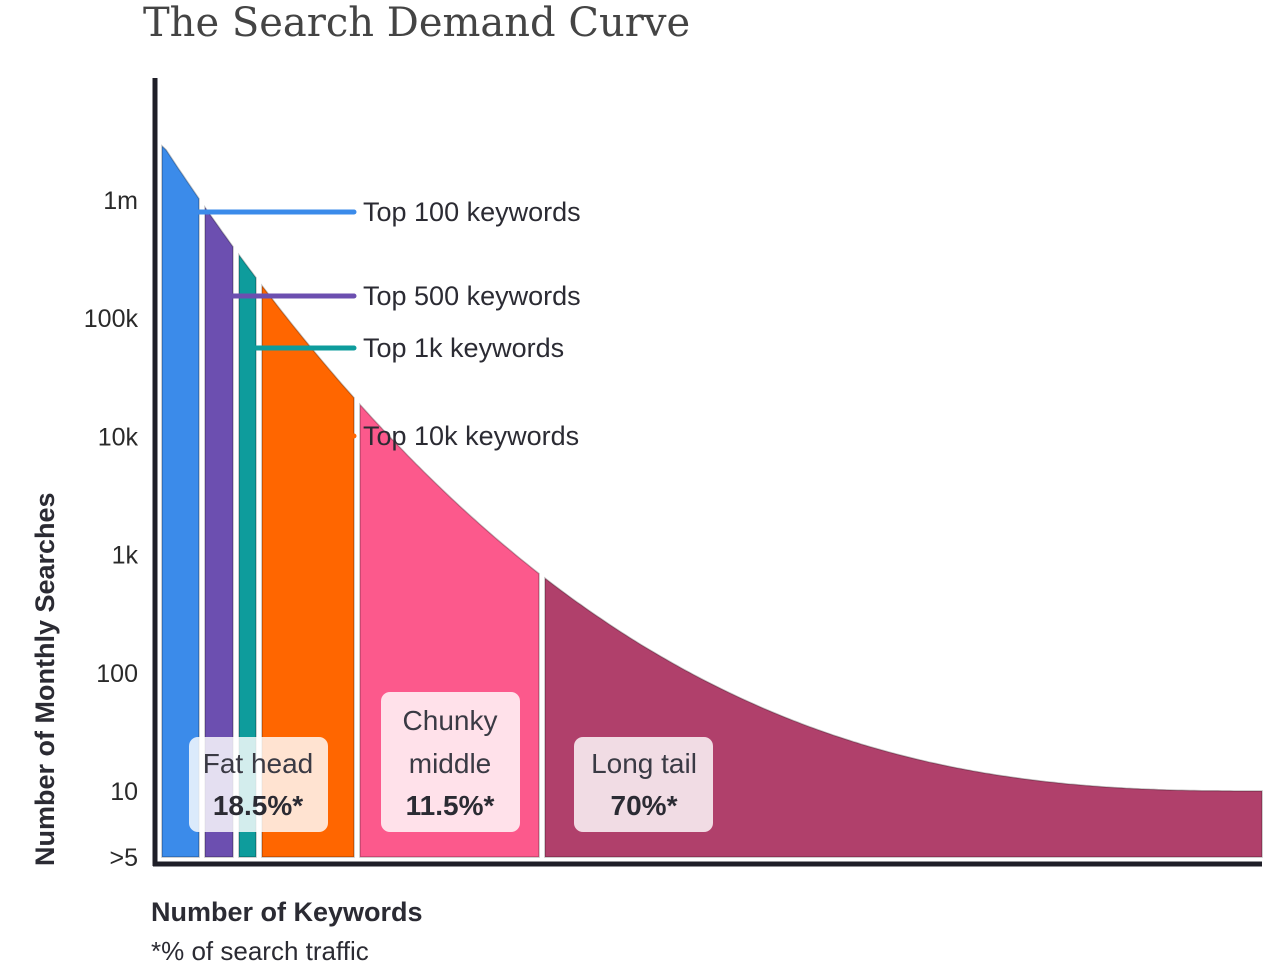 Image resolution: width=1272 pixels, height=967 pixels. I want to click on segment-share: 11.5%*, so click(450, 805).